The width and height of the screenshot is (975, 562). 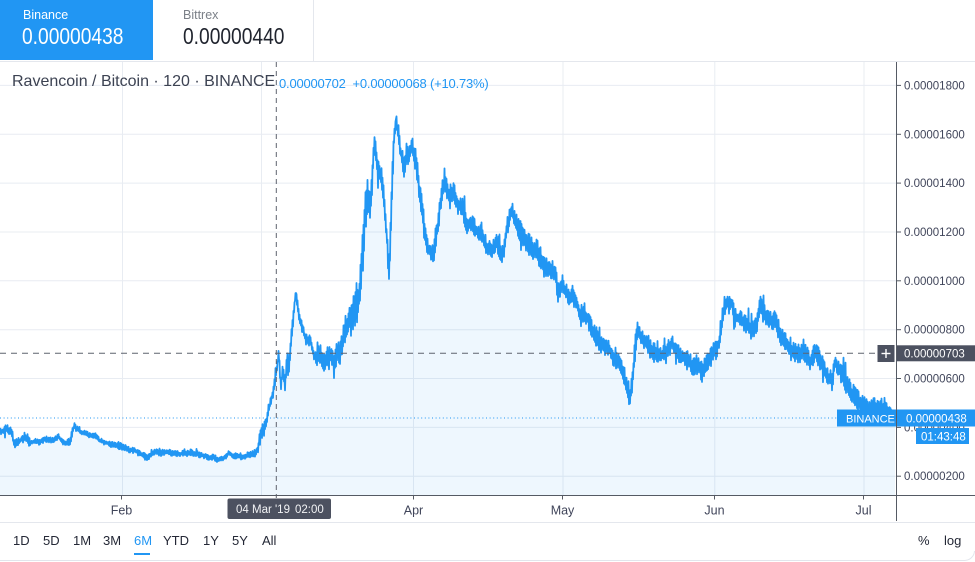 What do you see at coordinates (714, 511) in the screenshot?
I see `svg-text: Jun` at bounding box center [714, 511].